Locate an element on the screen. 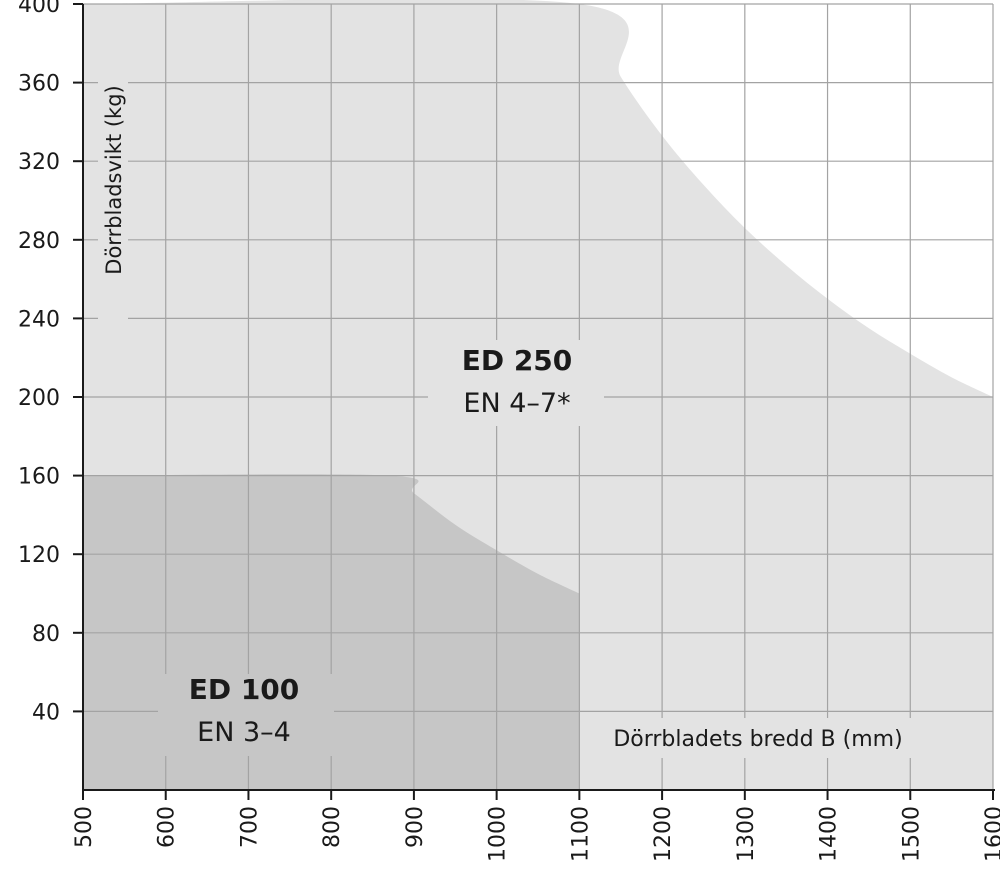 Image resolution: width=1000 pixels, height=879 pixels. y-tick-label-360: 360 is located at coordinates (39, 84).